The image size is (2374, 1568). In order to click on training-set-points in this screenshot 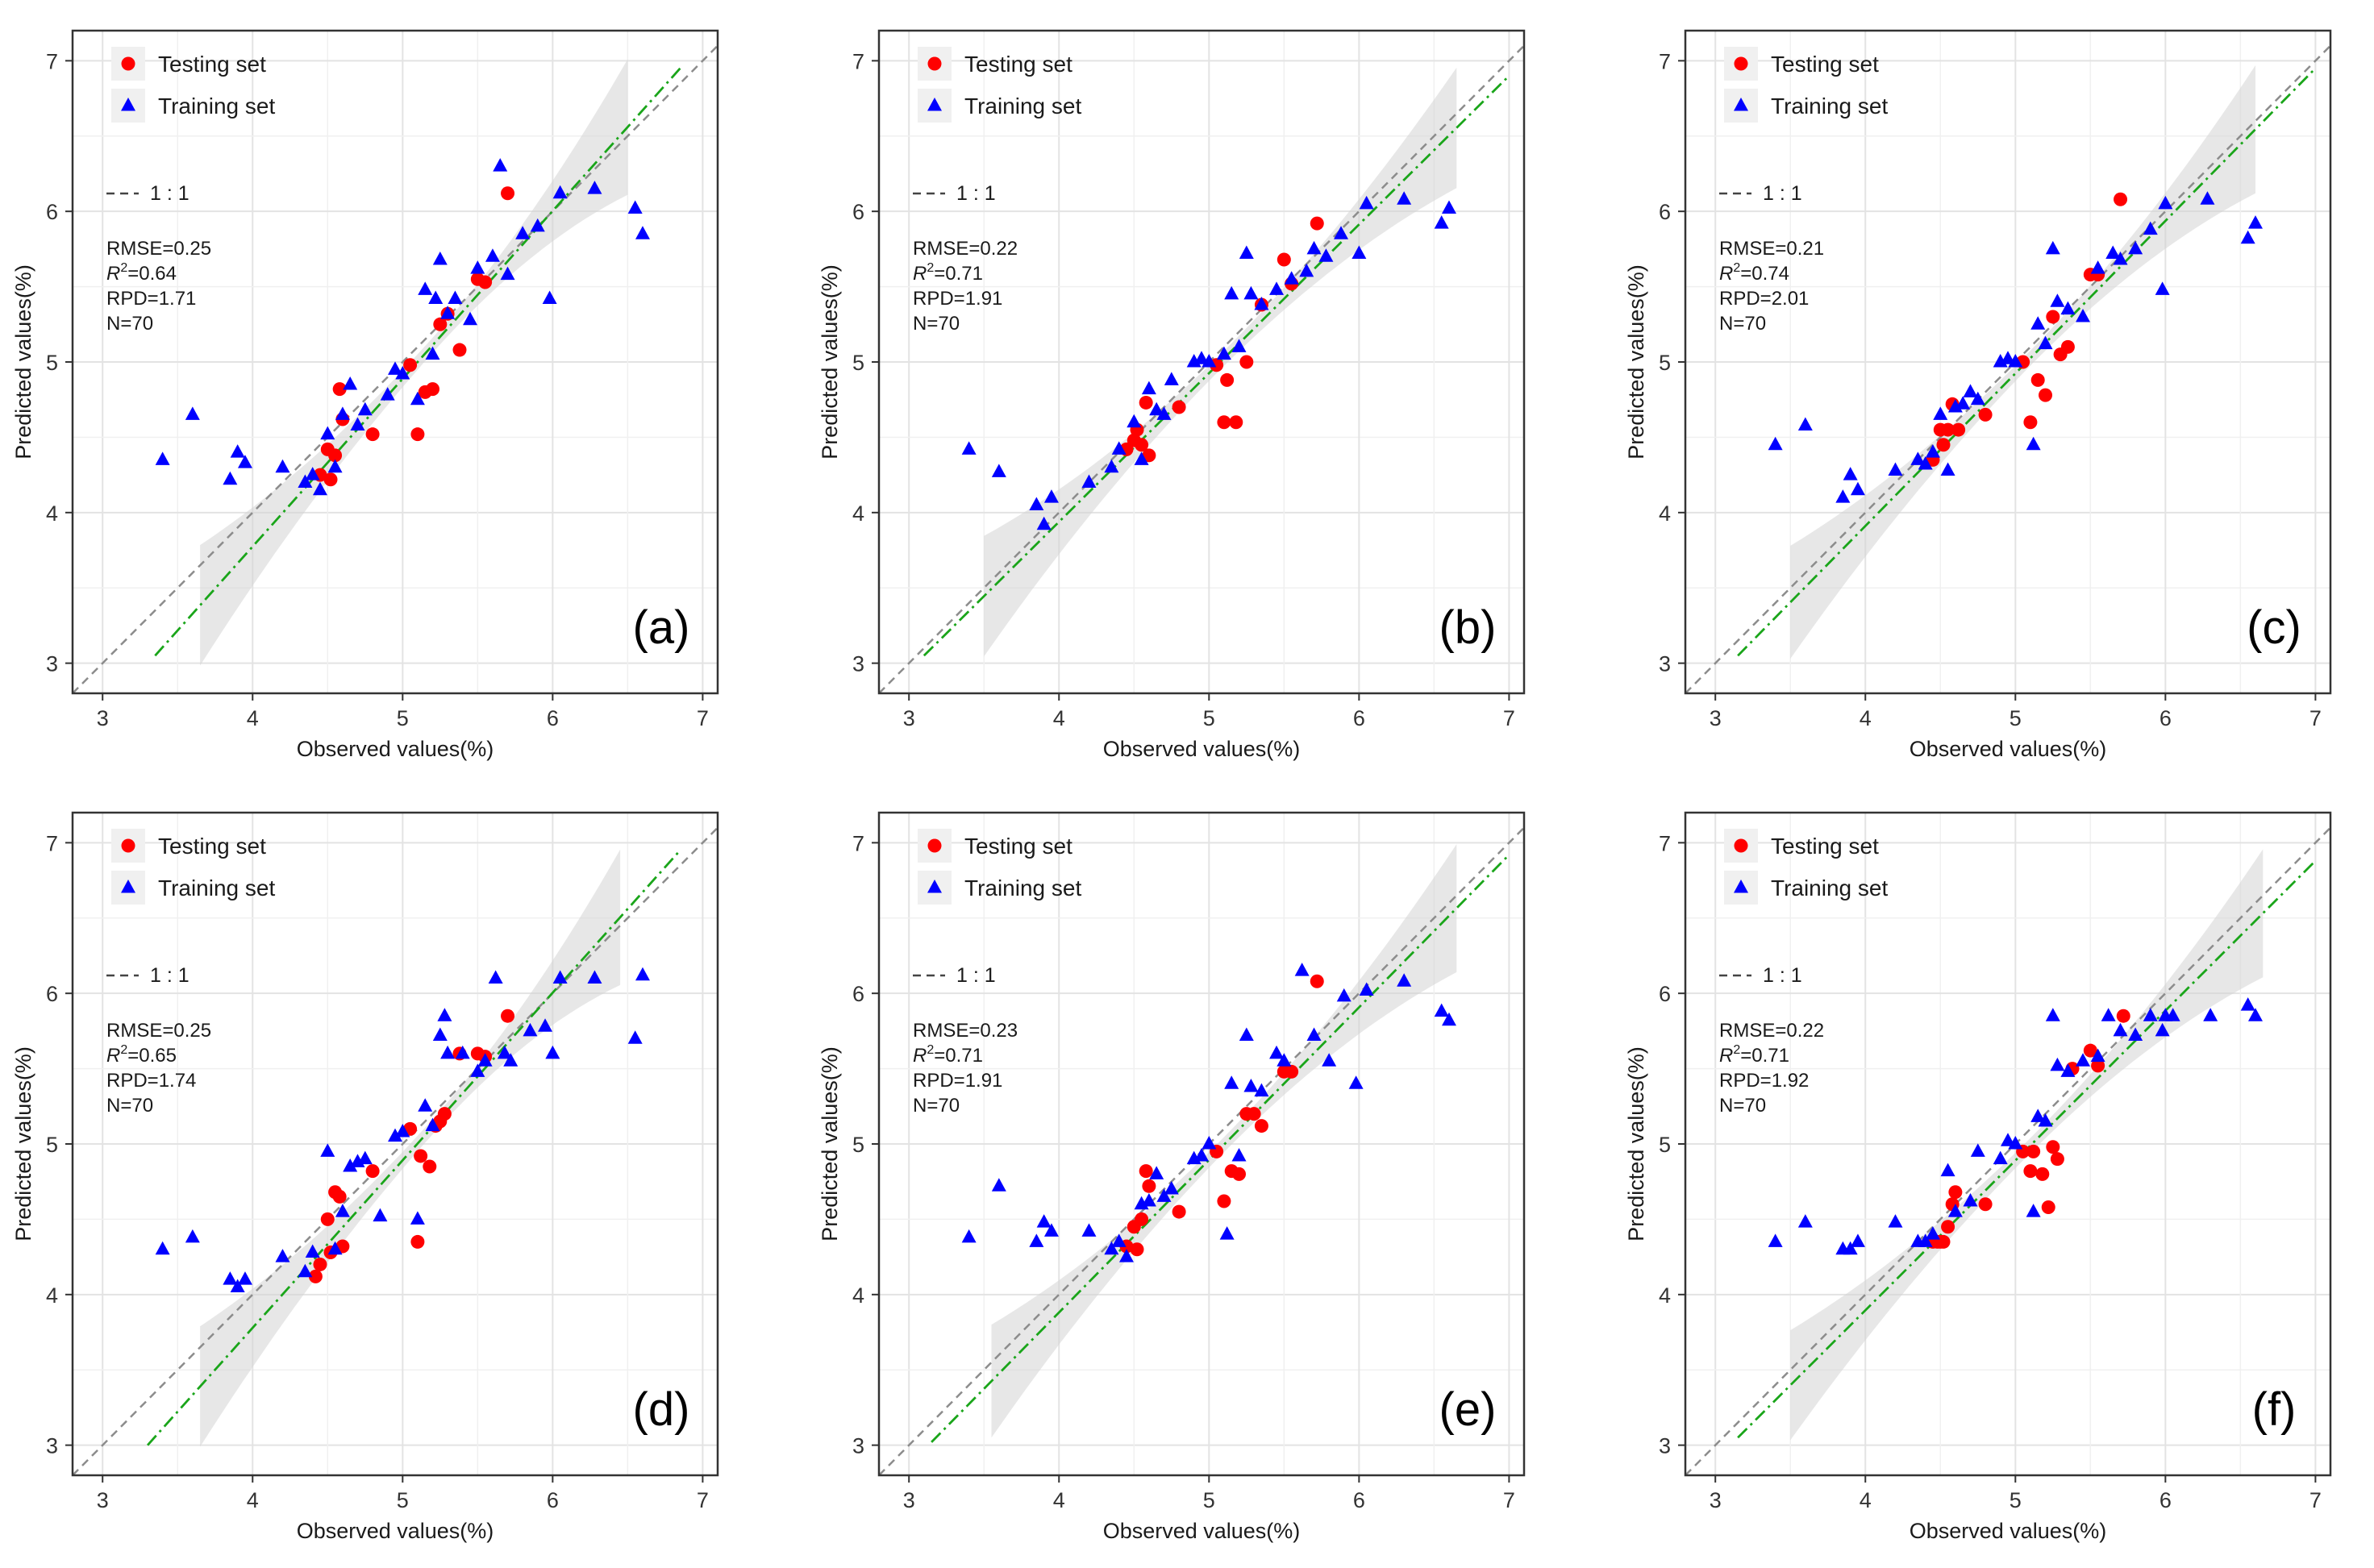, I will do `click(1208, 360)`.